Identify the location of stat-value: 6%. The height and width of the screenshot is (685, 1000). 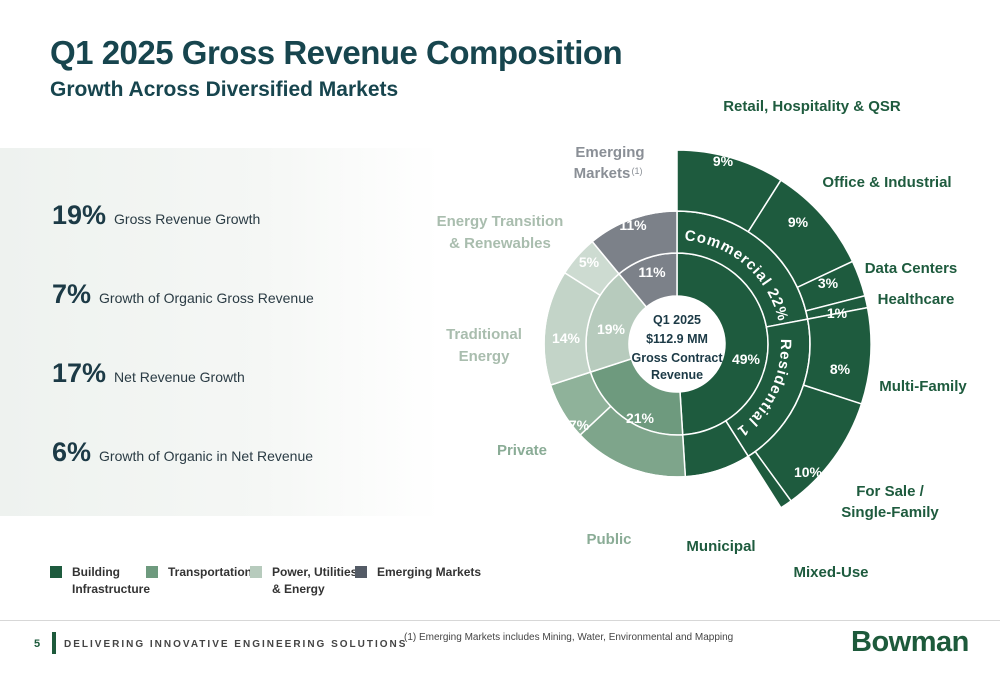
(72, 452).